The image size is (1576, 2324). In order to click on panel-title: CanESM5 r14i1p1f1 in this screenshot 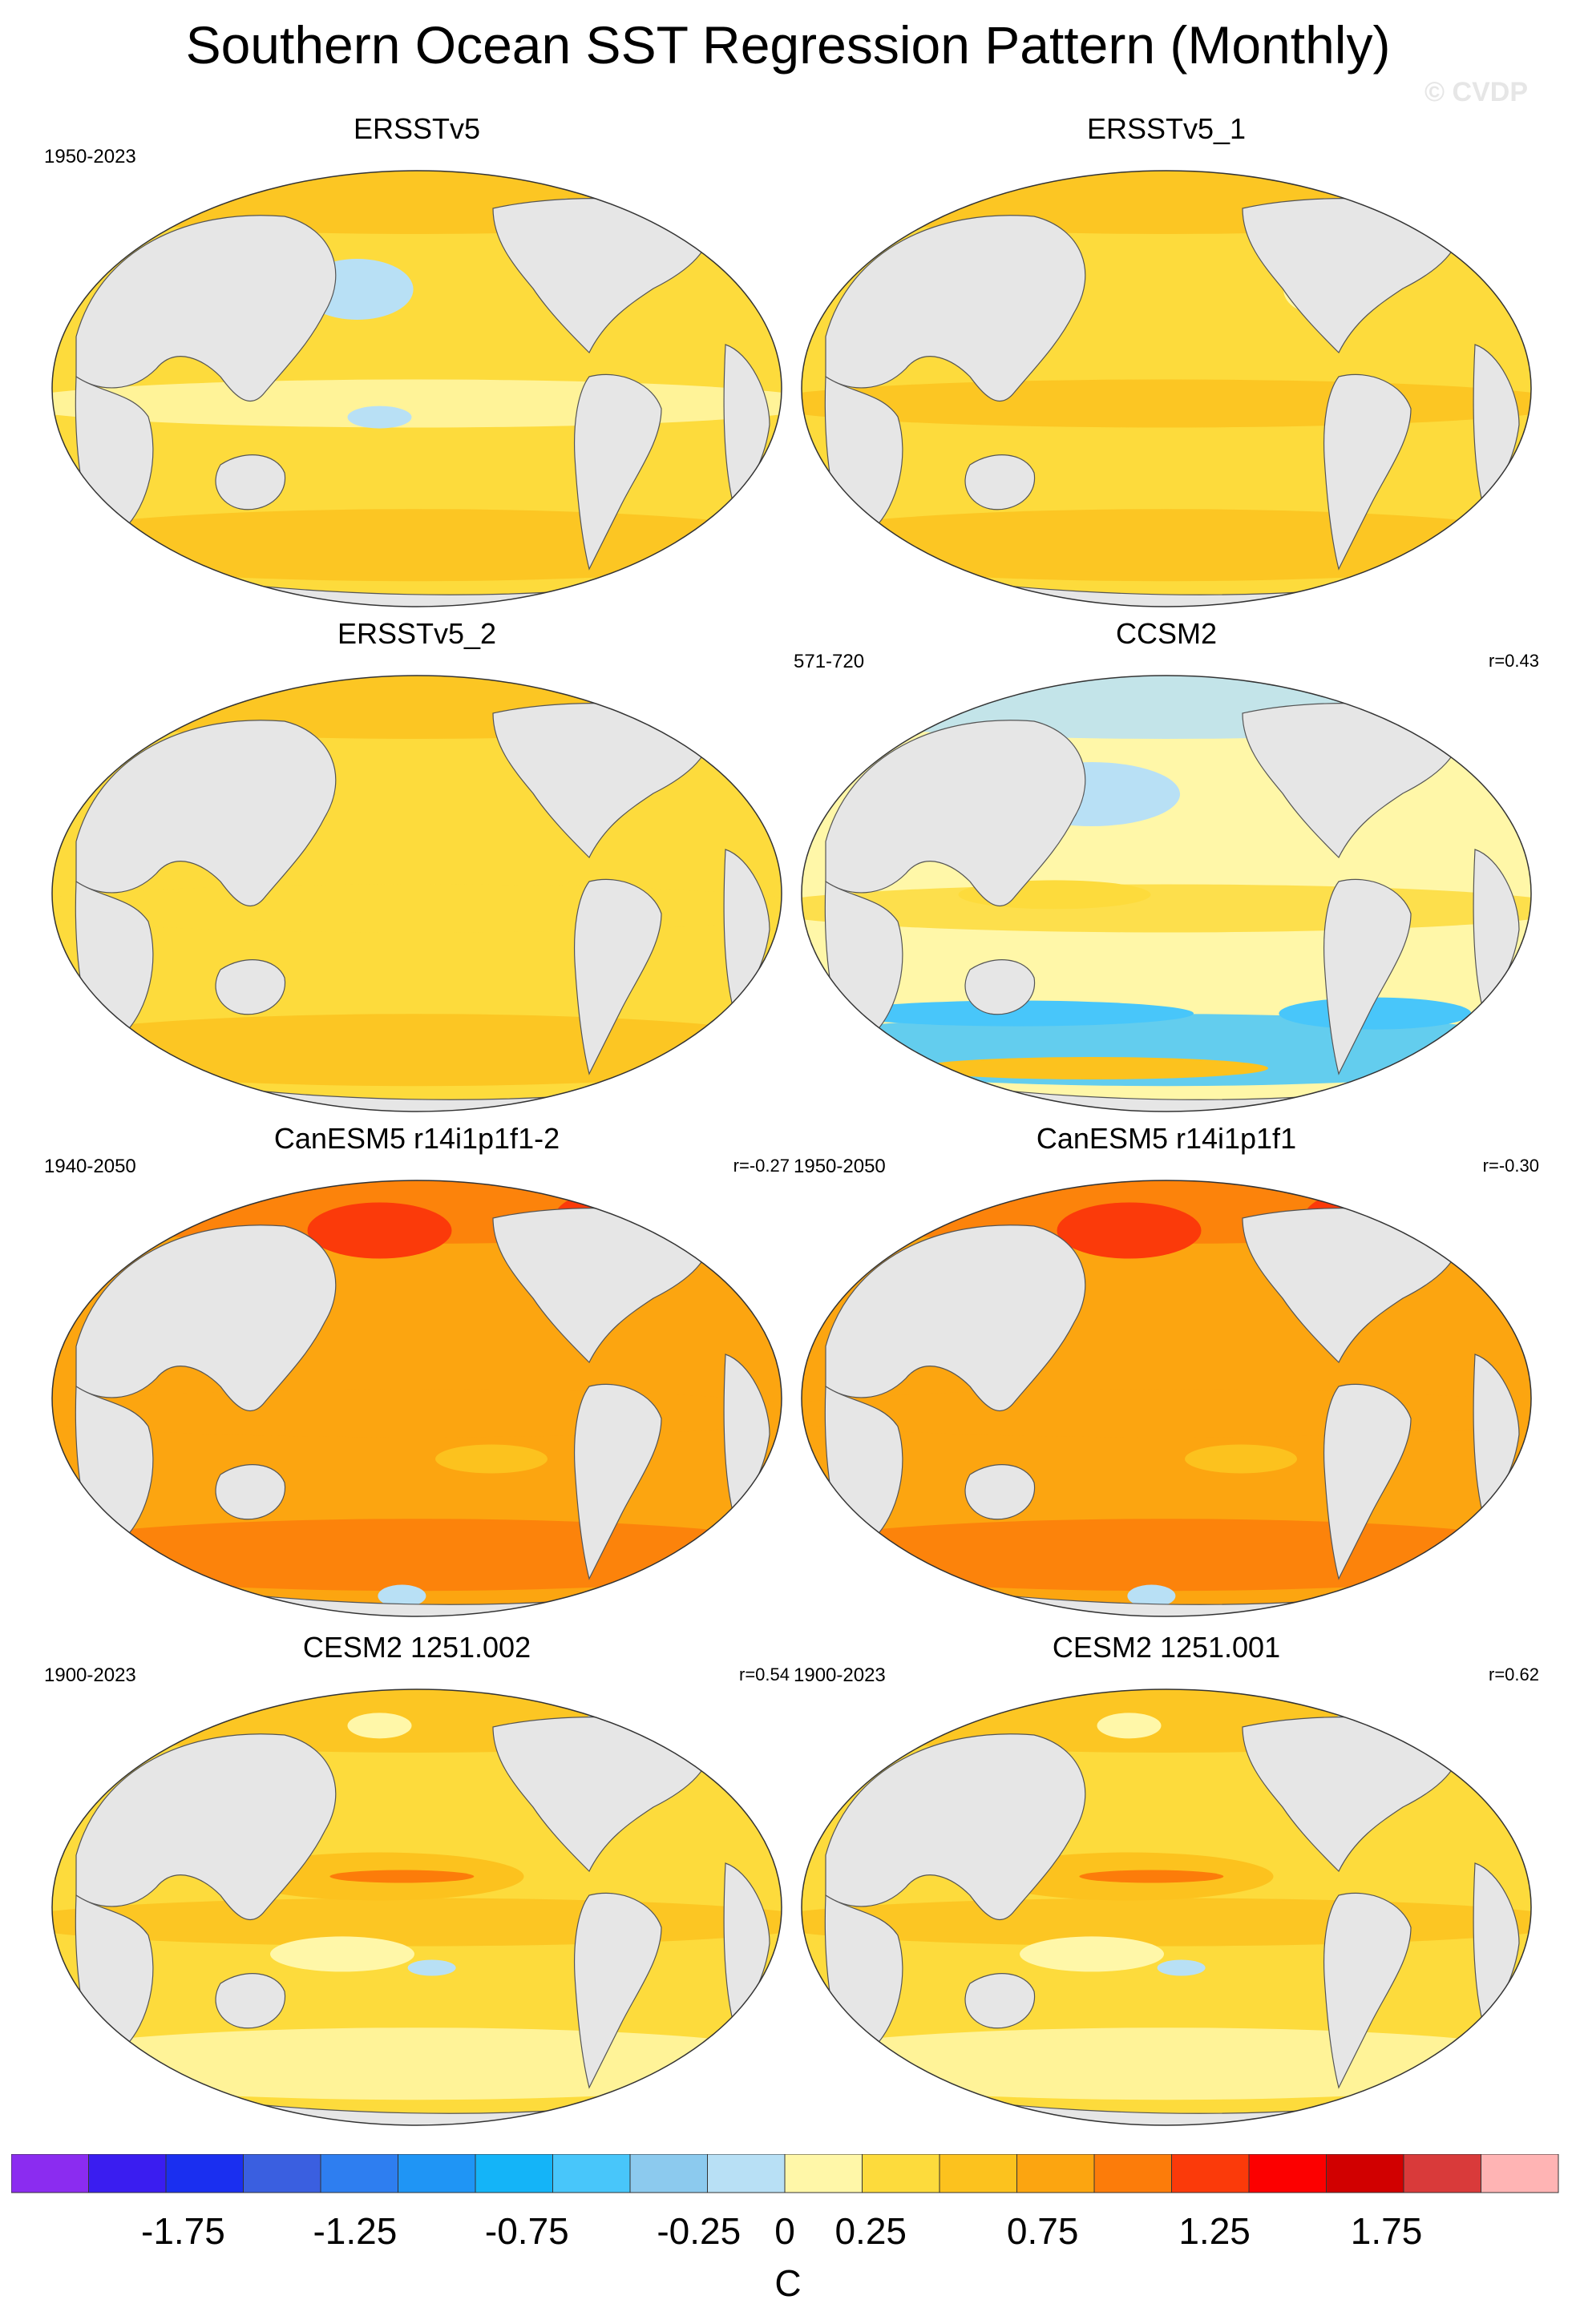, I will do `click(1166, 1138)`.